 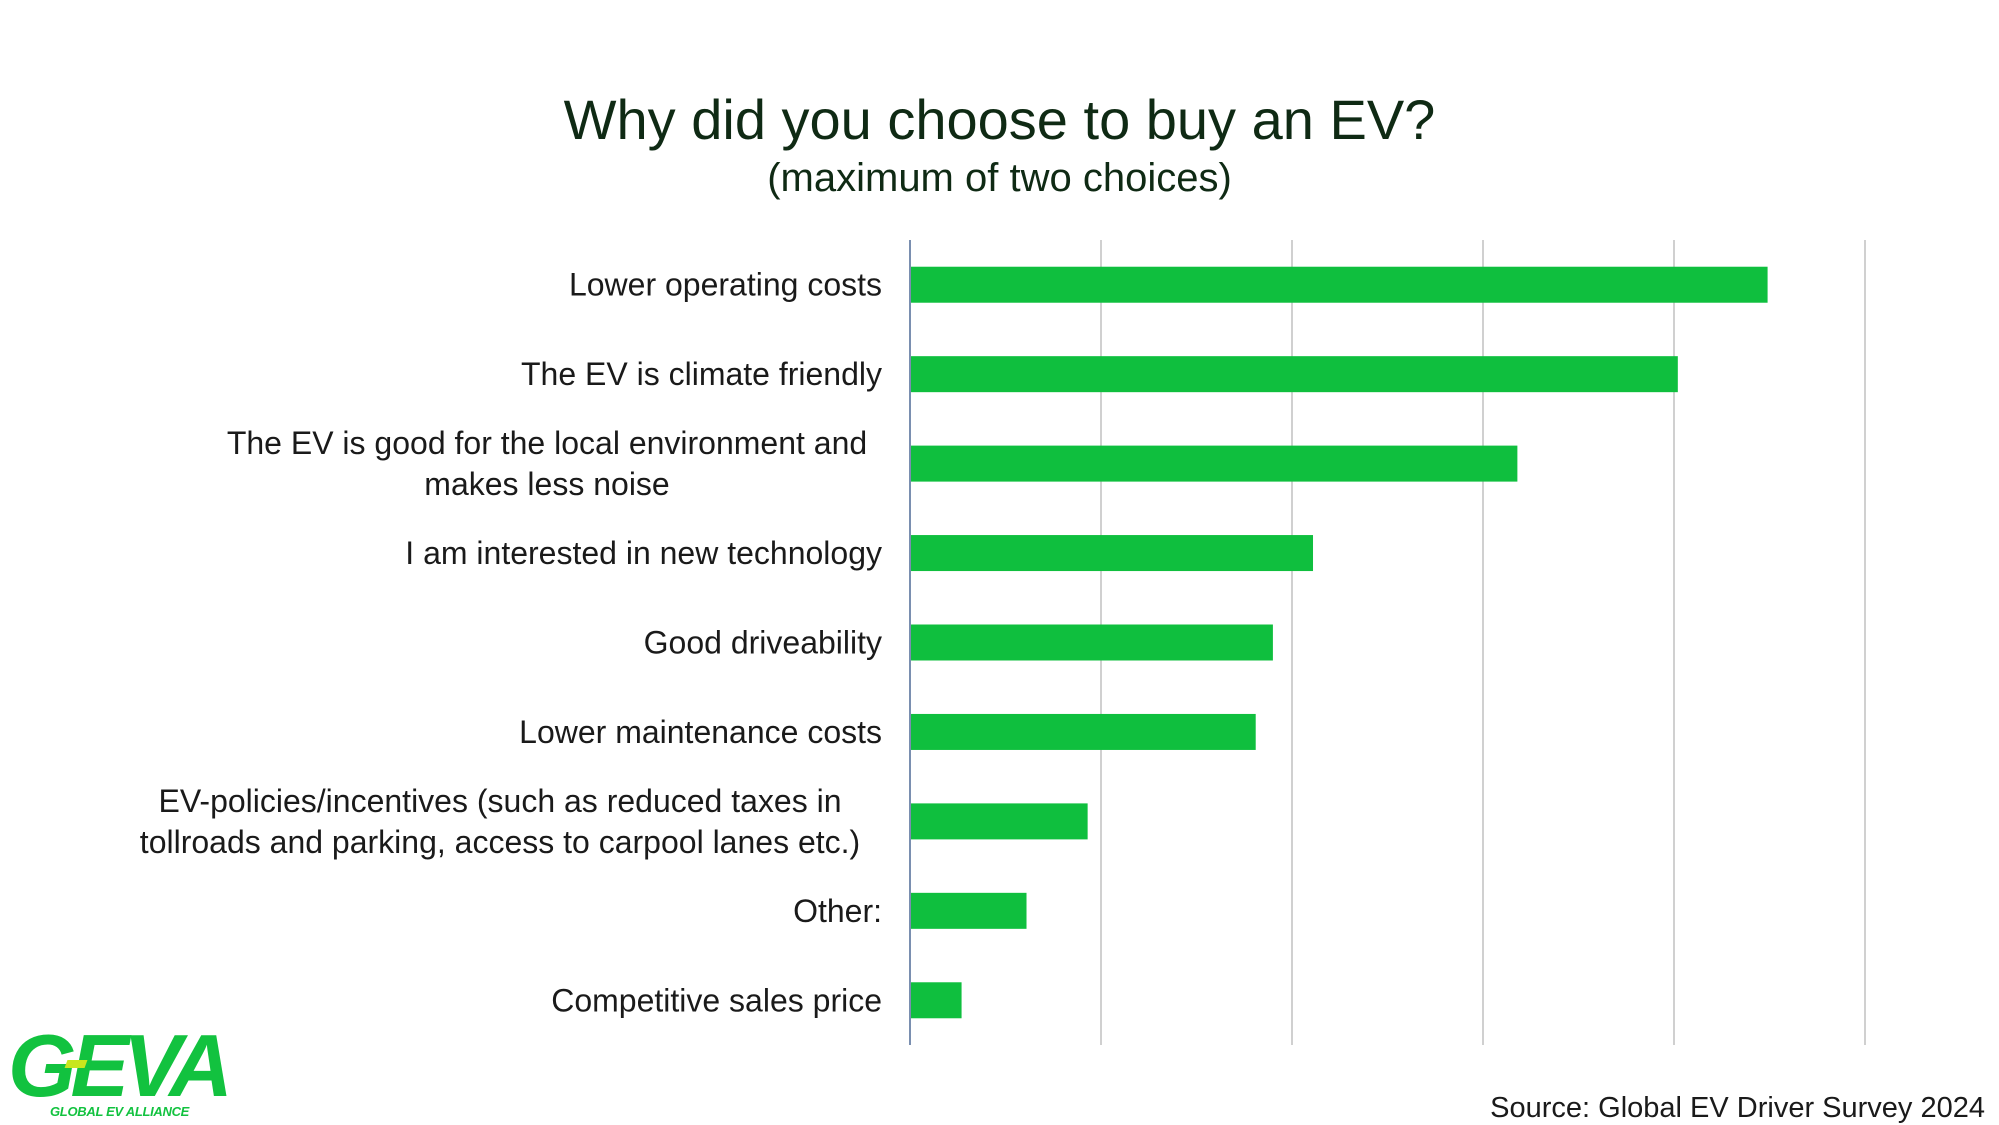 I want to click on geva-logo: GEVA GLOBAL EV ALLIANCE, so click(x=126, y=1072).